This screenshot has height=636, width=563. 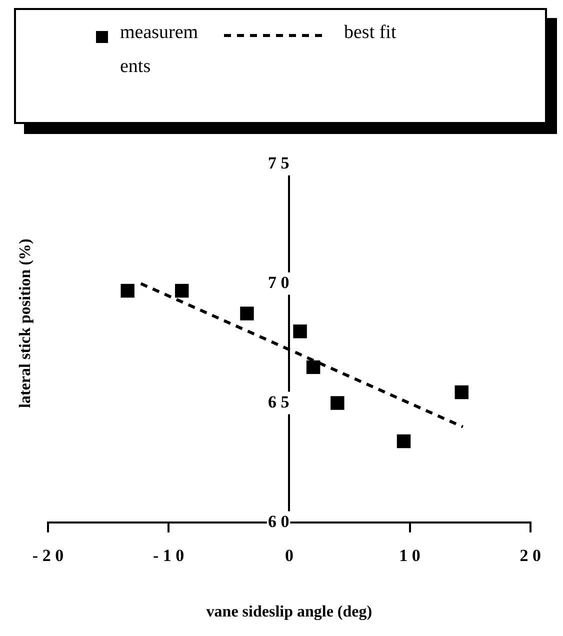 I want to click on x-tick-label: - 2 0, so click(x=48, y=555).